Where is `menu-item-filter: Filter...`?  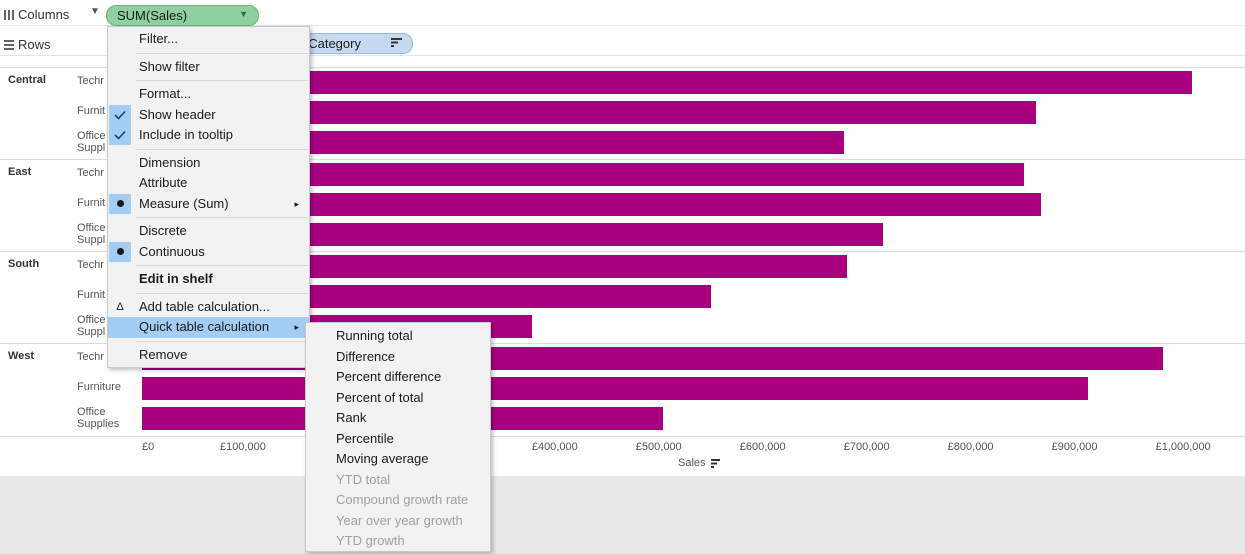
menu-item-filter: Filter... is located at coordinates (208, 39).